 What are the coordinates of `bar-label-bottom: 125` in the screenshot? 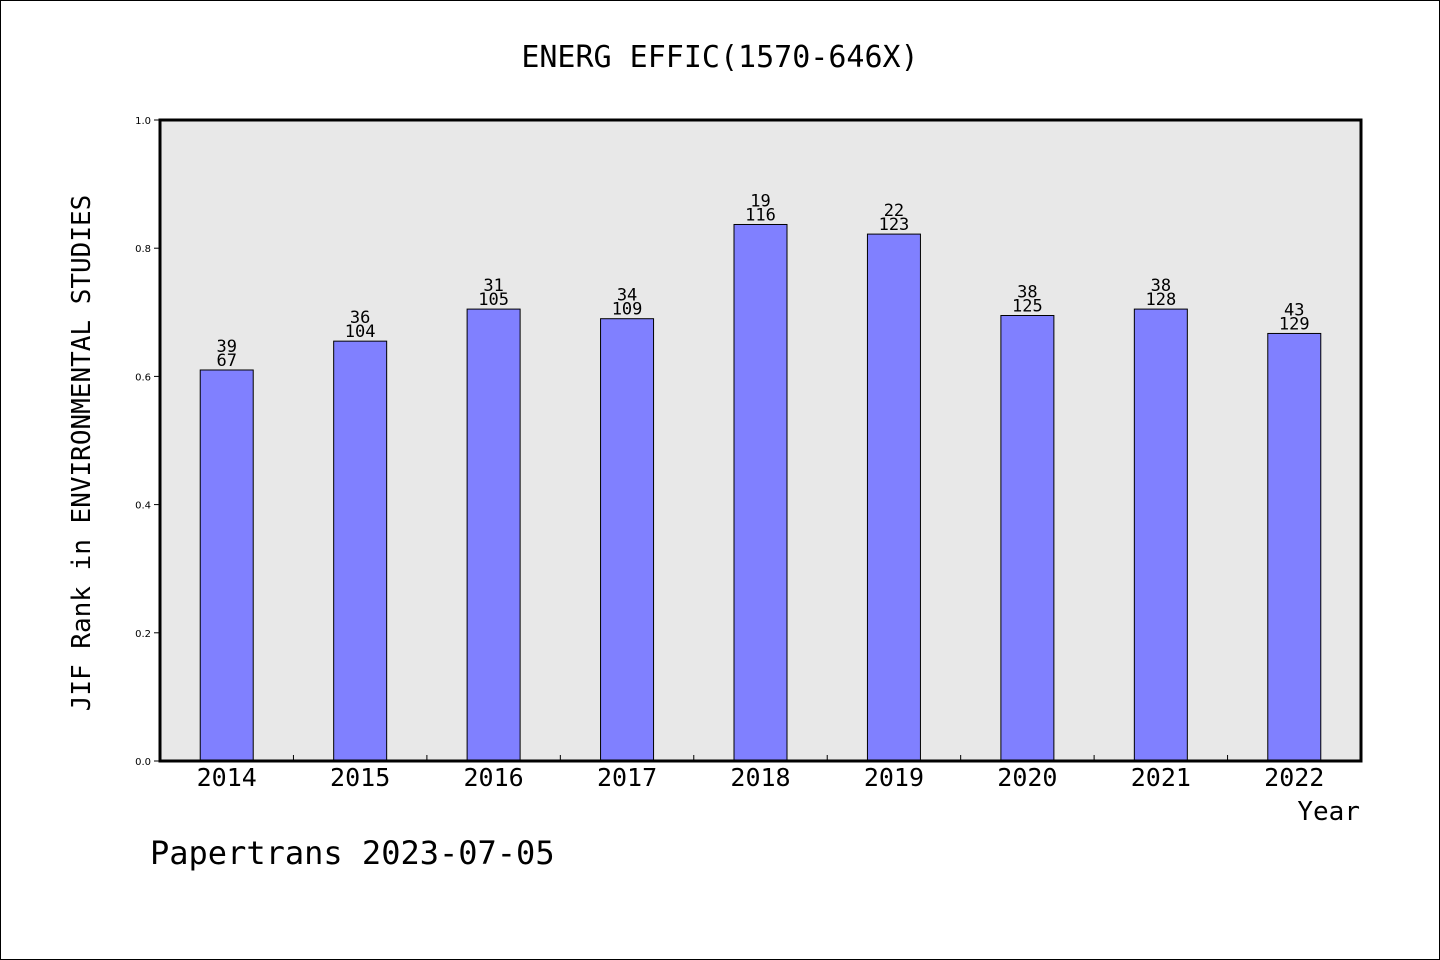 It's located at (1027, 307).